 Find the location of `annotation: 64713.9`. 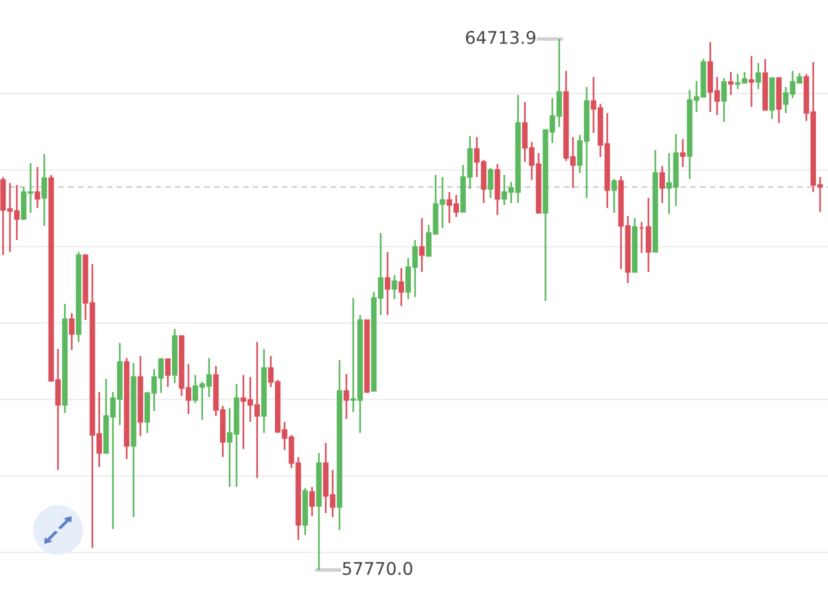

annotation: 64713.9 is located at coordinates (501, 37).